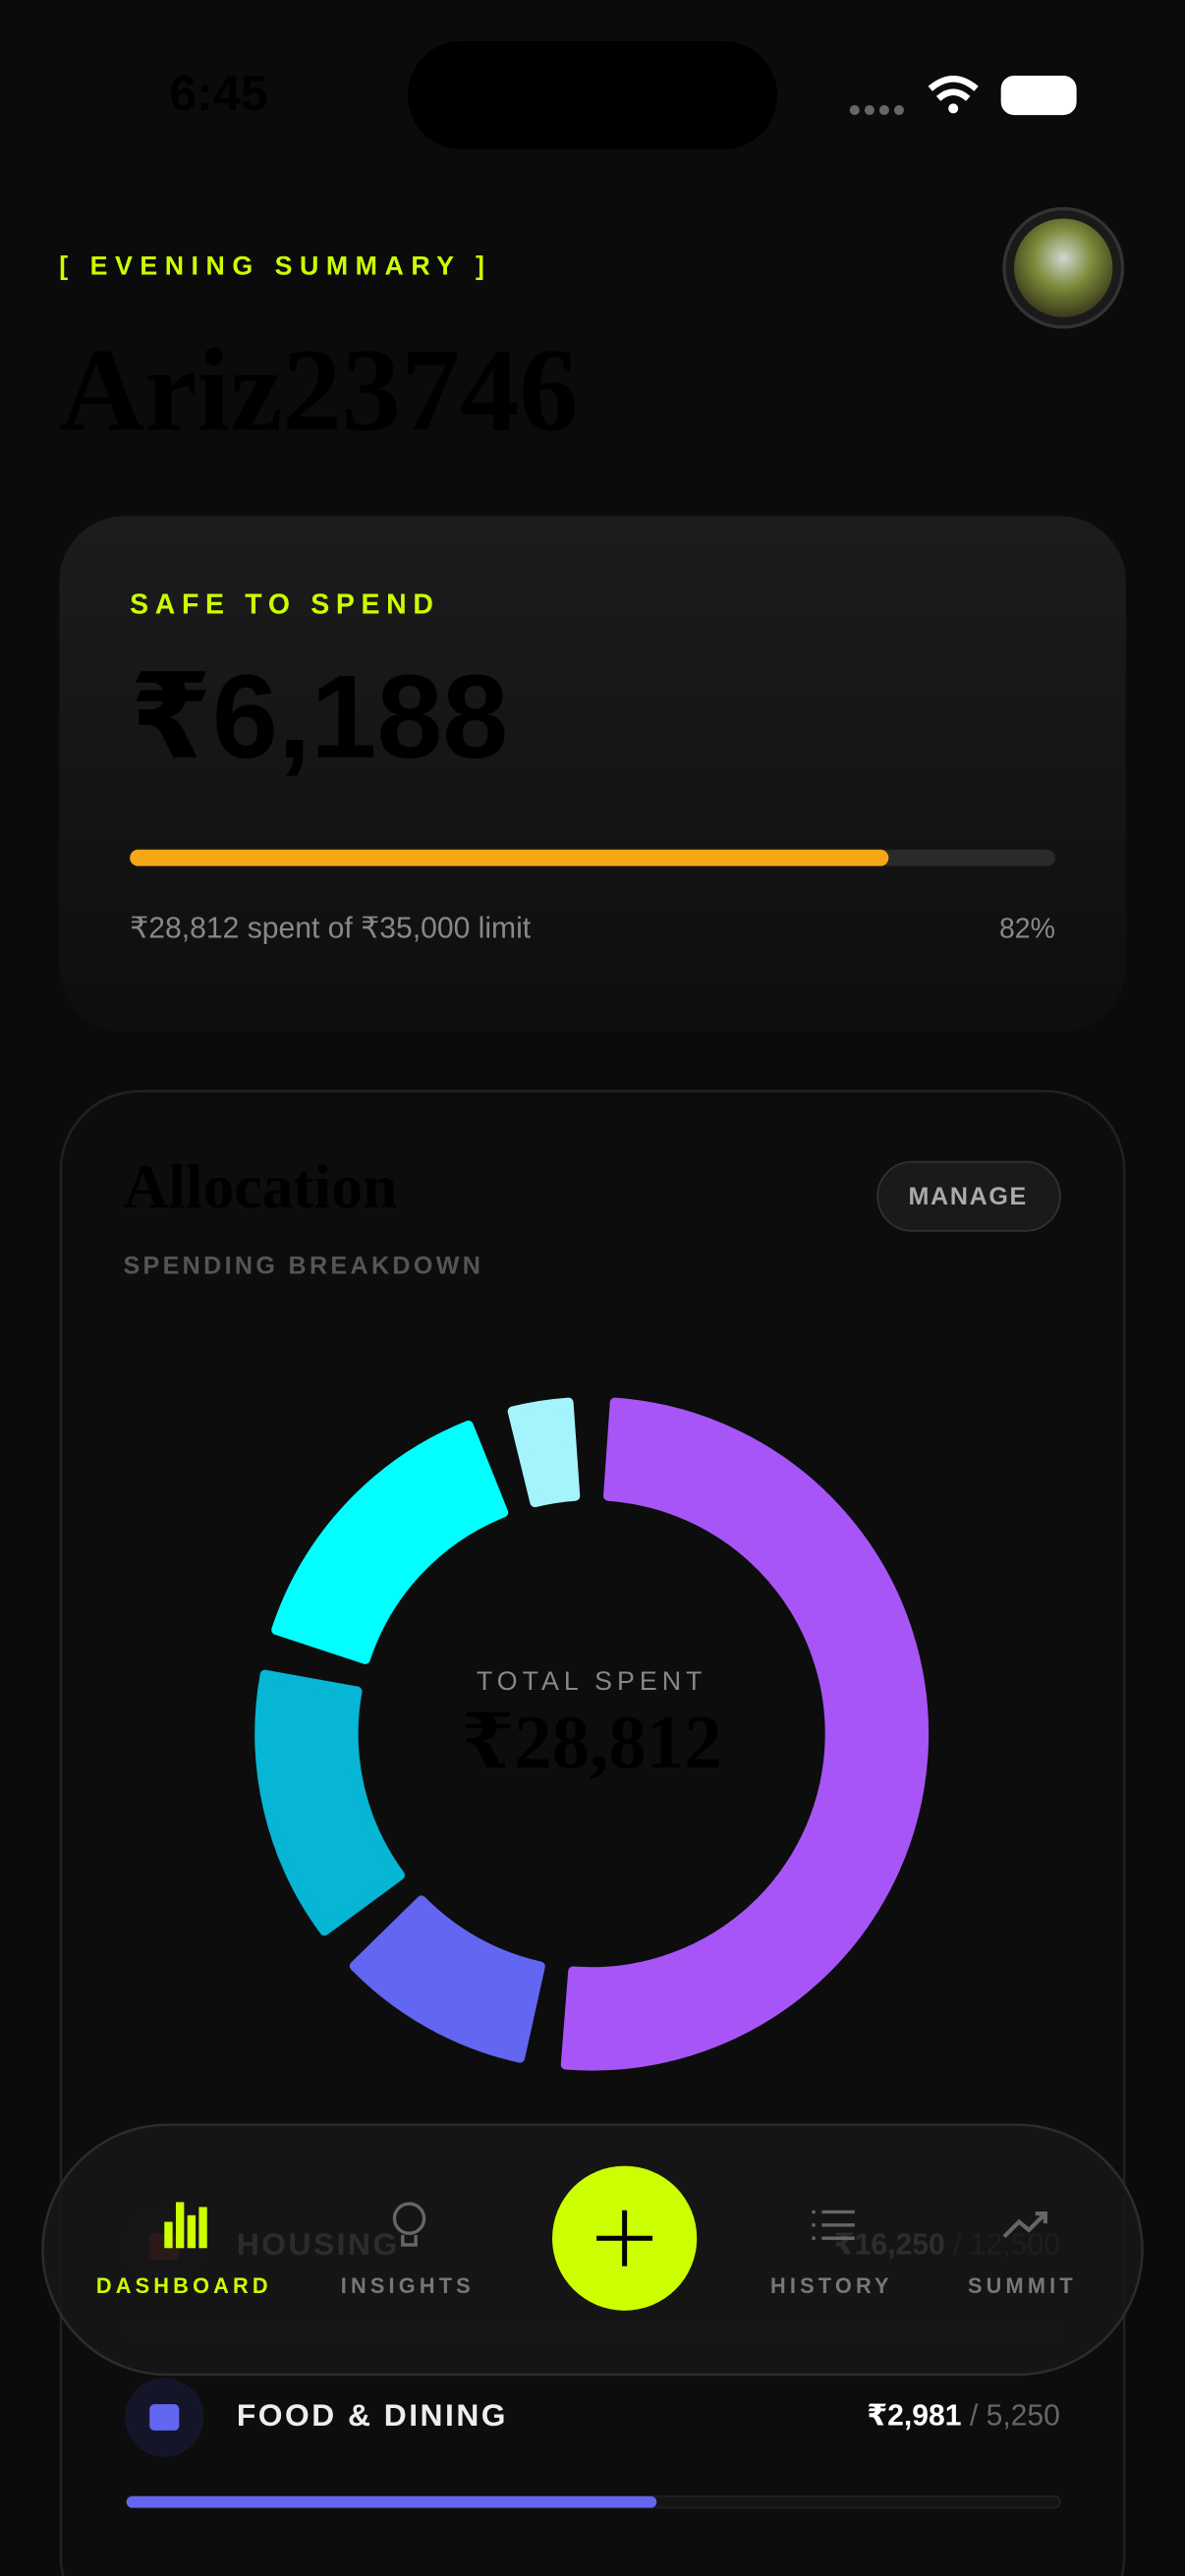 The height and width of the screenshot is (2576, 1185). Describe the element at coordinates (184, 2285) in the screenshot. I see `nav-label: DASHBOARD` at that location.